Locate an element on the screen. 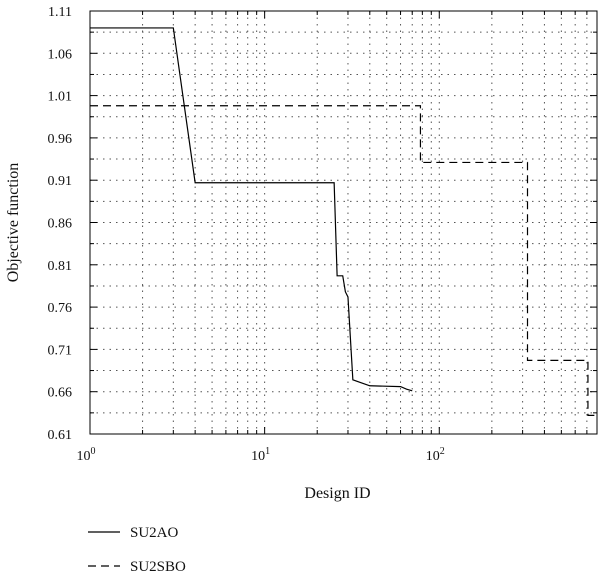 The image size is (600, 578). y-axis-title: Objective function is located at coordinates (13, 223).